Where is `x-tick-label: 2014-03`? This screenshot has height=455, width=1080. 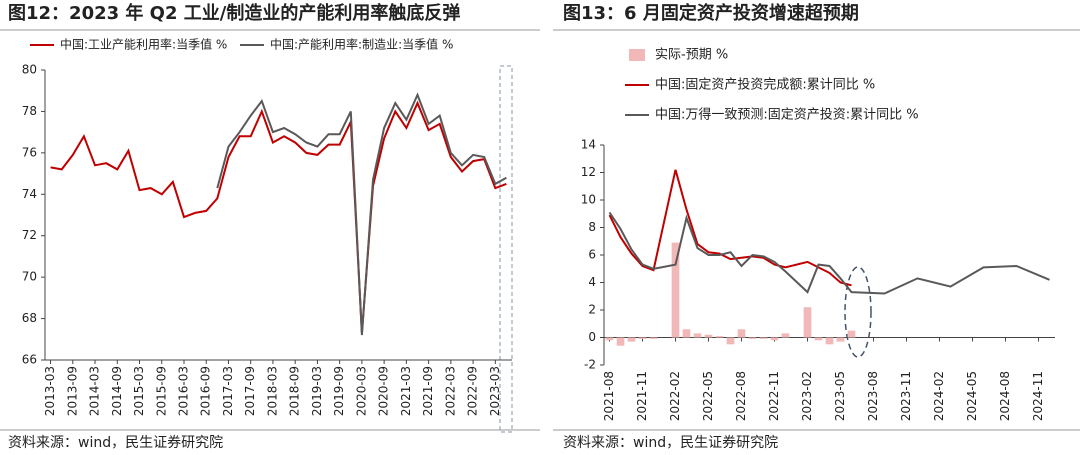 x-tick-label: 2014-03 is located at coordinates (95, 391).